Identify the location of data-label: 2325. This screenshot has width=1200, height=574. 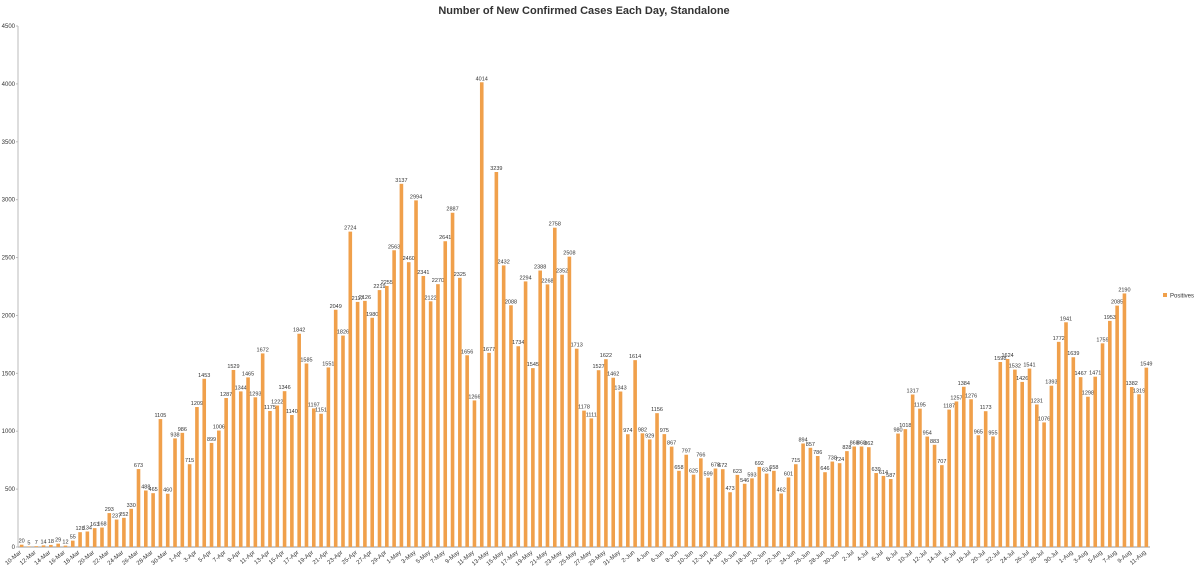
(460, 275).